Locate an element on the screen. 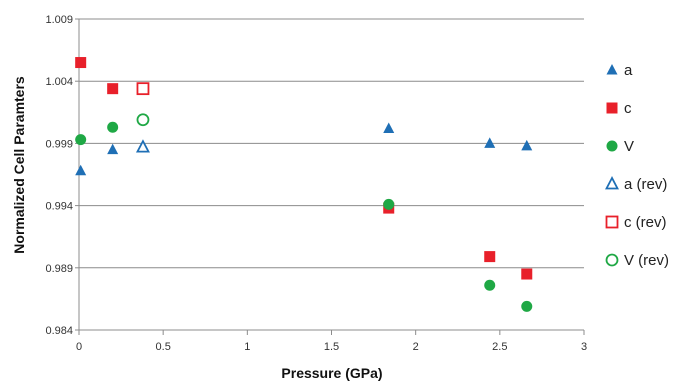 Image resolution: width=683 pixels, height=387 pixels. x-tick-label: 1.5 is located at coordinates (331, 347).